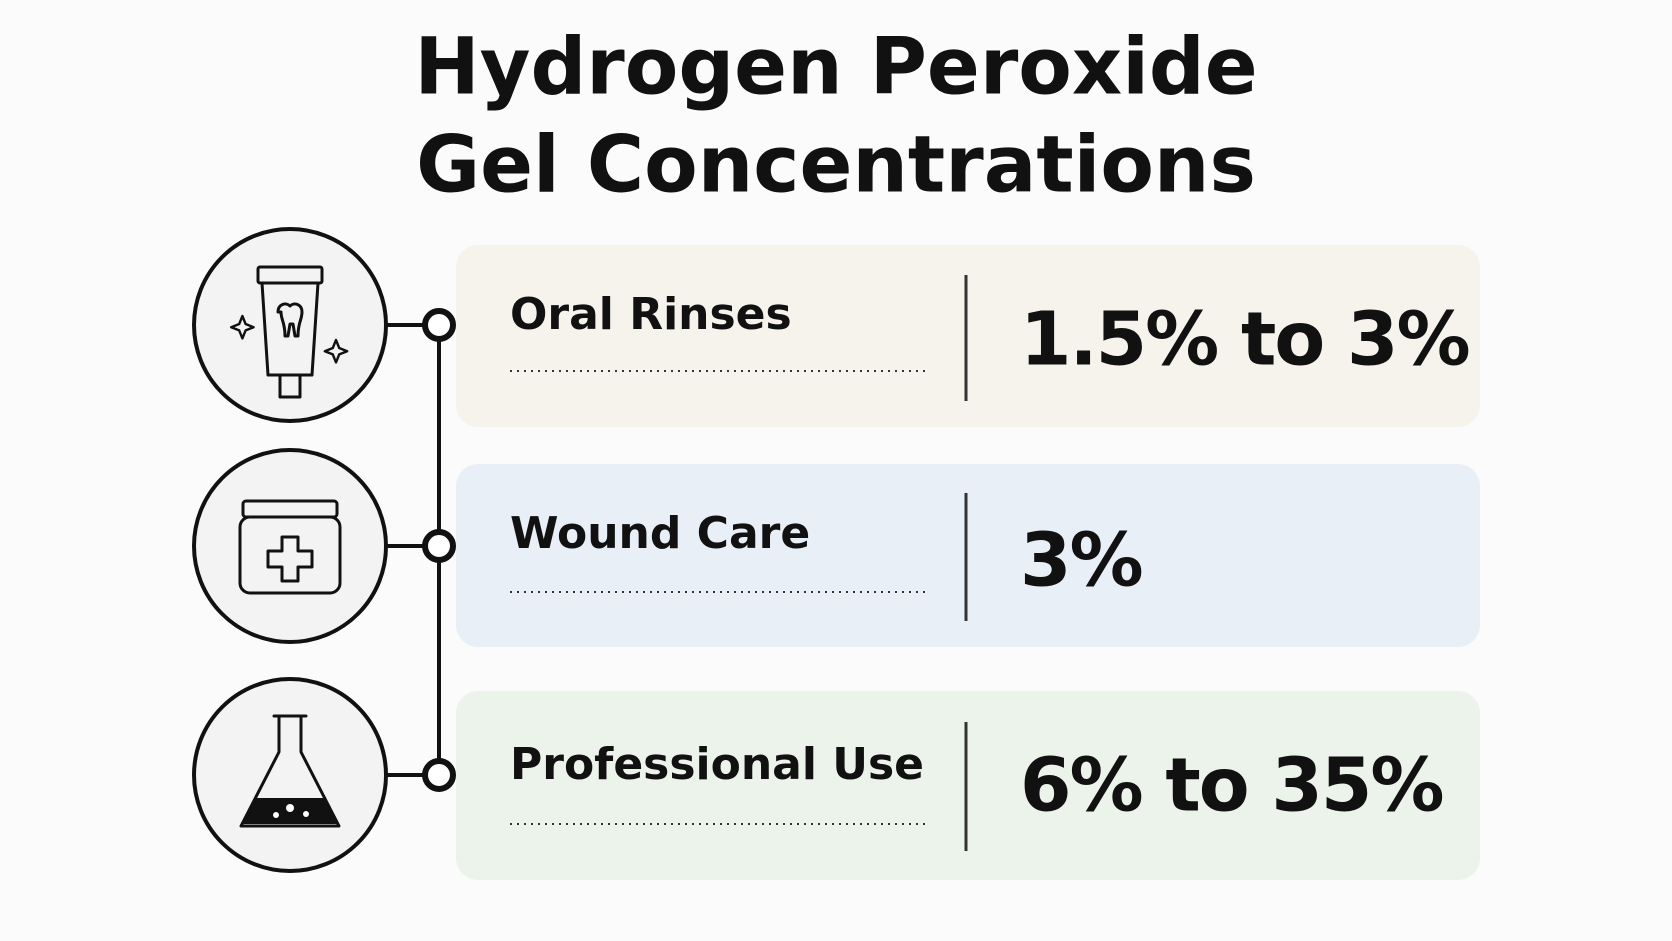 The height and width of the screenshot is (941, 1672). I want to click on jar-icon, so click(290, 547).